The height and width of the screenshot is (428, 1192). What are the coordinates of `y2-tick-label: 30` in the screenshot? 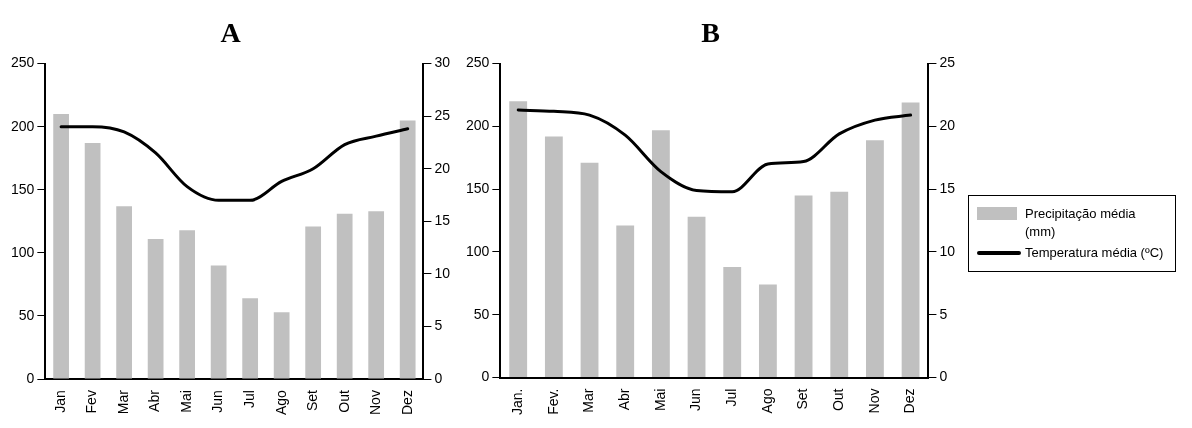 It's located at (442, 62).